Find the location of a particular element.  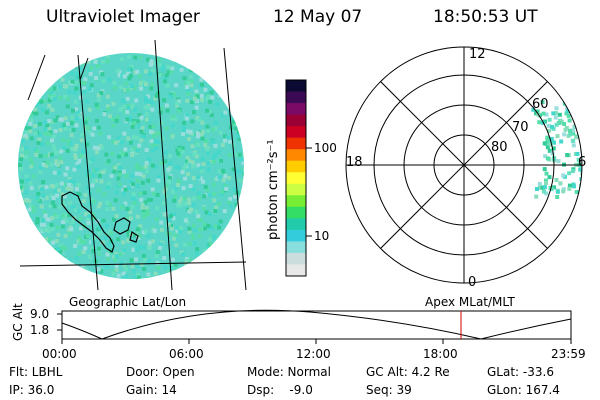

polar-mlt-12: 12 is located at coordinates (477, 54).